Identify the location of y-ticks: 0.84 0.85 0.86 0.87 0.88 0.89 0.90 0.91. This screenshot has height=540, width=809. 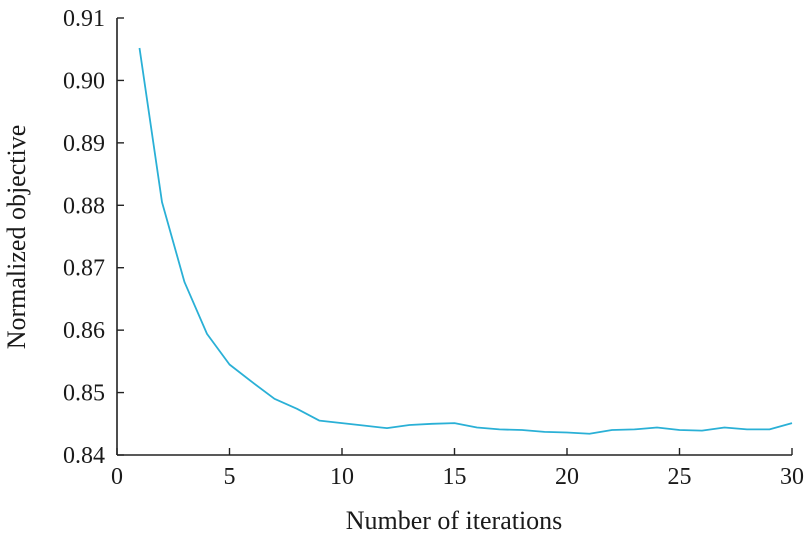
(93, 237).